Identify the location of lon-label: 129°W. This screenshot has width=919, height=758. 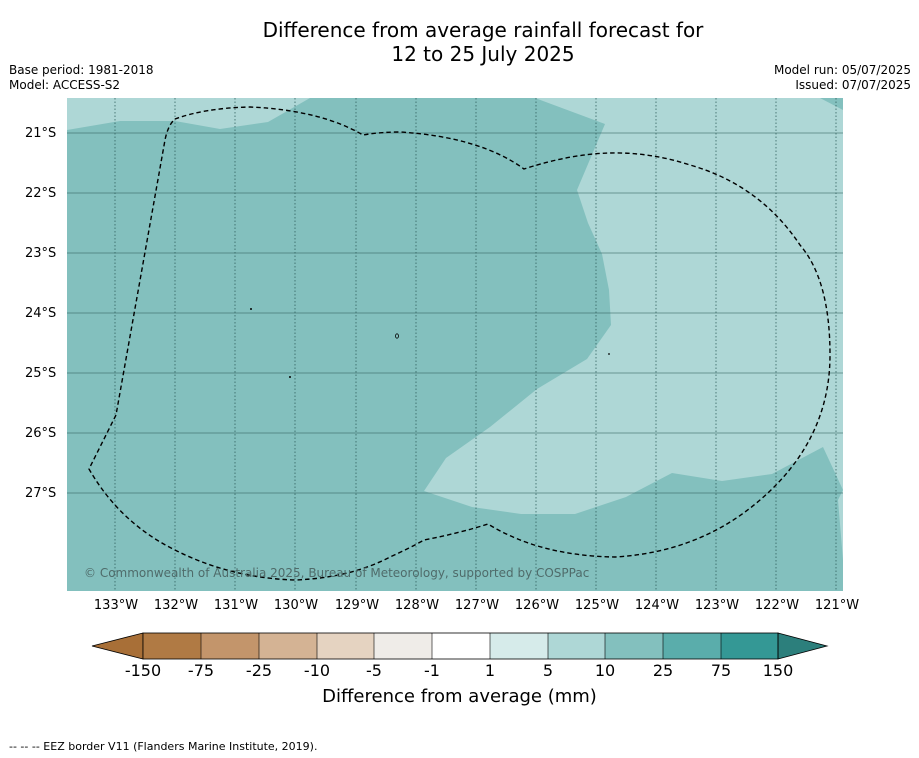
(357, 605).